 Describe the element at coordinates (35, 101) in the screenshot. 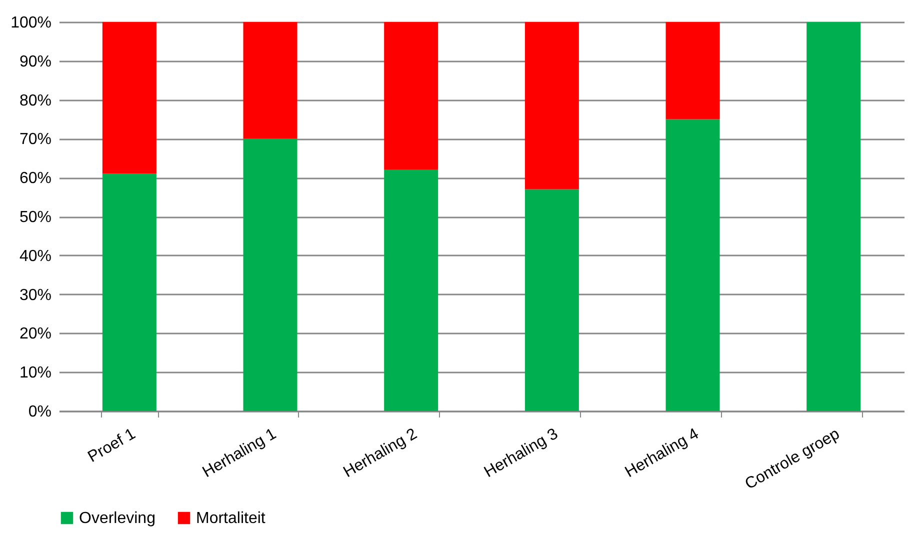

I see `y-tick-label: 80%` at that location.